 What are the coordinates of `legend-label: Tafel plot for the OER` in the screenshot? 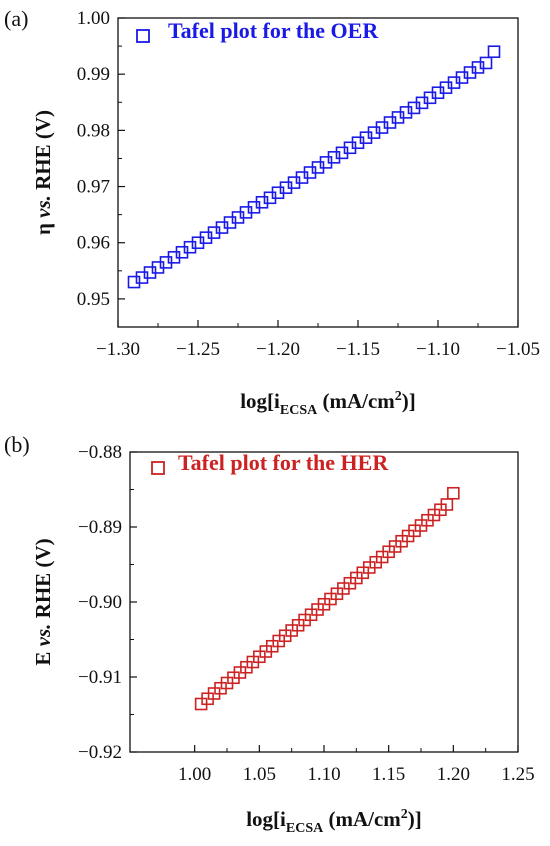 It's located at (273, 30).